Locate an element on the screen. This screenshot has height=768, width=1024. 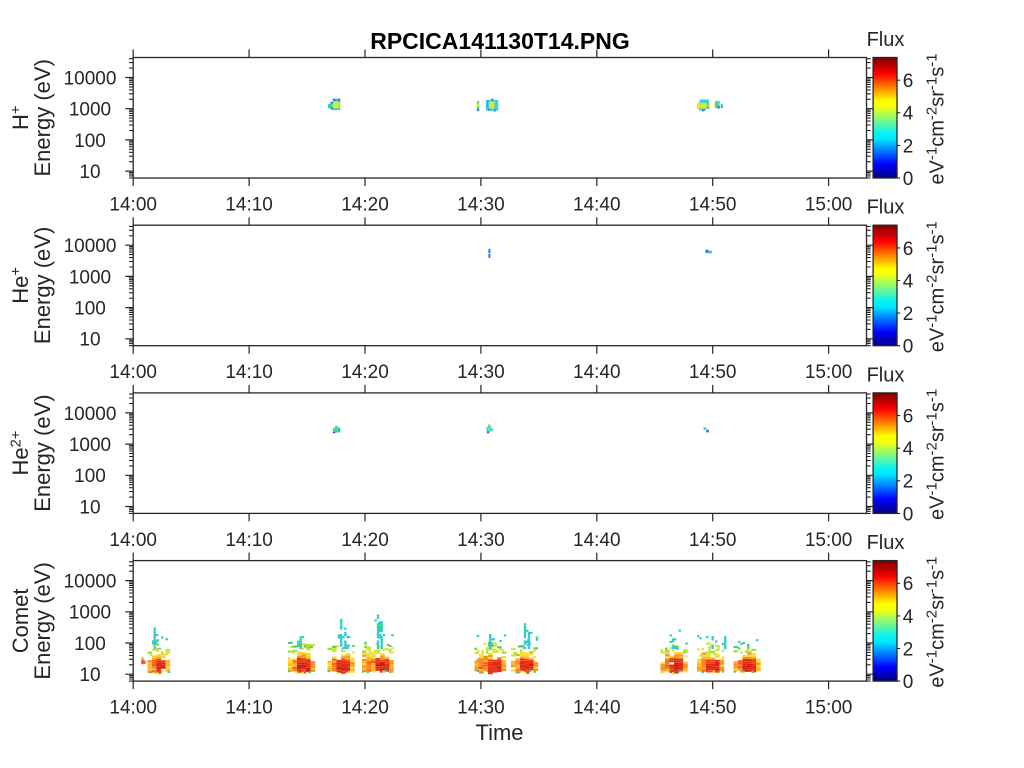
svg-text: RPCICA141130T14.PNG is located at coordinates (500, 41).